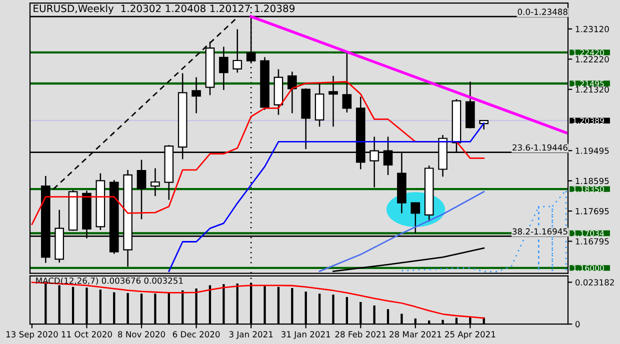 The image size is (620, 344). What do you see at coordinates (592, 59) in the screenshot?
I see `y-tick-label: 1.22220` at bounding box center [592, 59].